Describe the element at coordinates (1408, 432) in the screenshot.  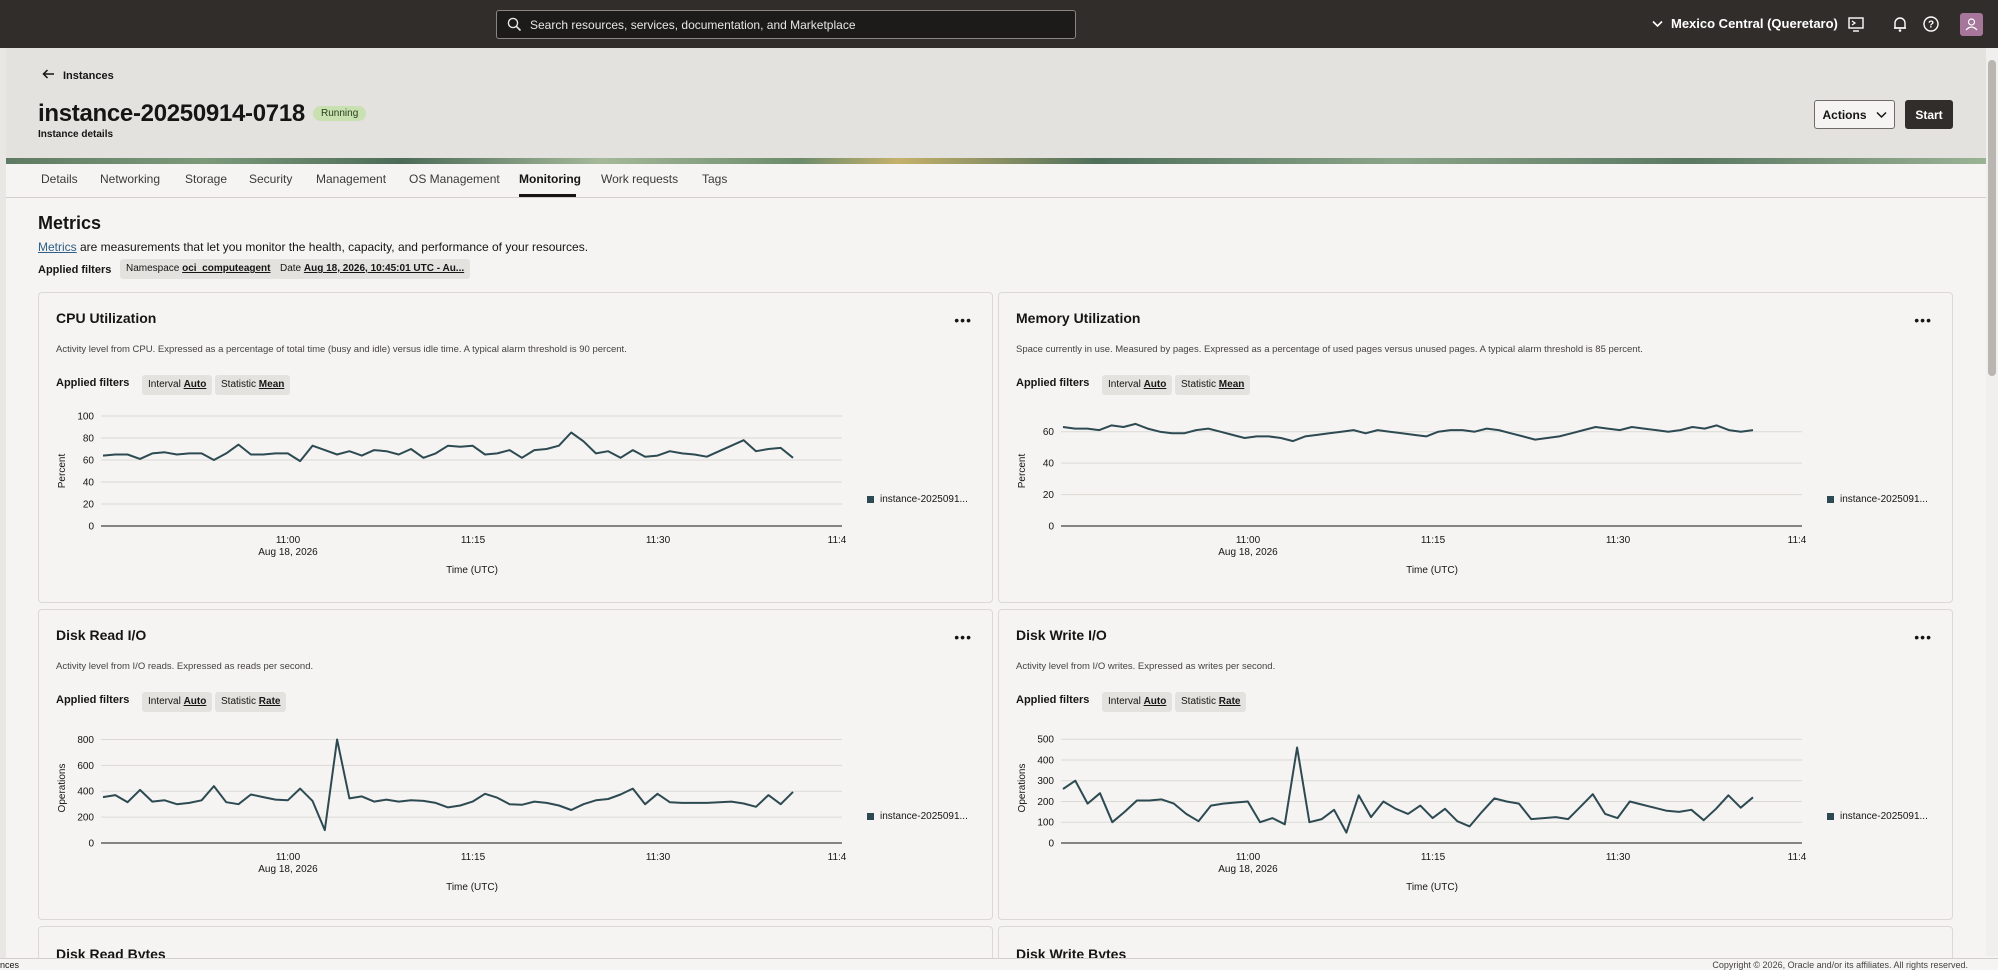
I see `series-line` at that location.